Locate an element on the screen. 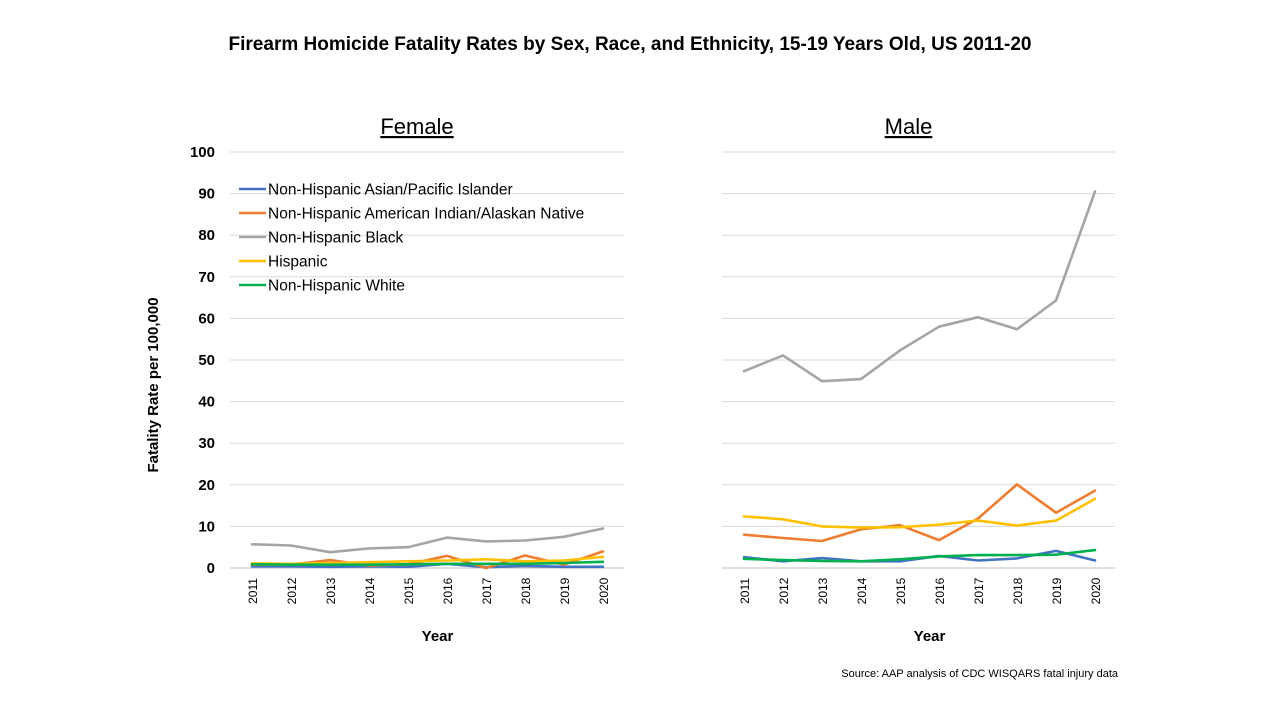 The width and height of the screenshot is (1280, 720). female-x-axis-title: Year is located at coordinates (438, 636).